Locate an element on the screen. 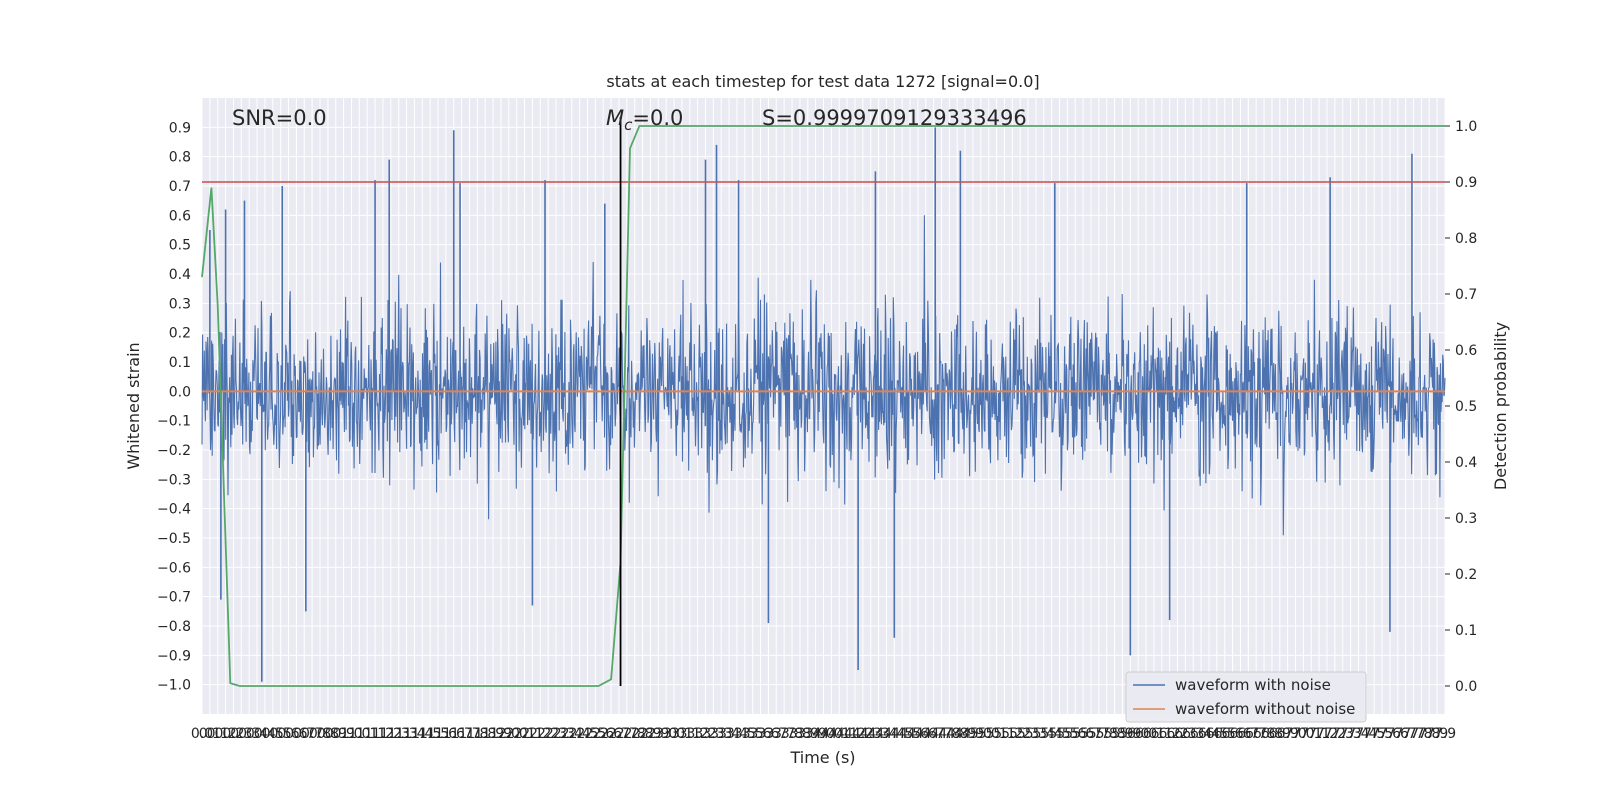 The height and width of the screenshot is (800, 1600). x-tick-label: 1.1 is located at coordinates (375, 734).